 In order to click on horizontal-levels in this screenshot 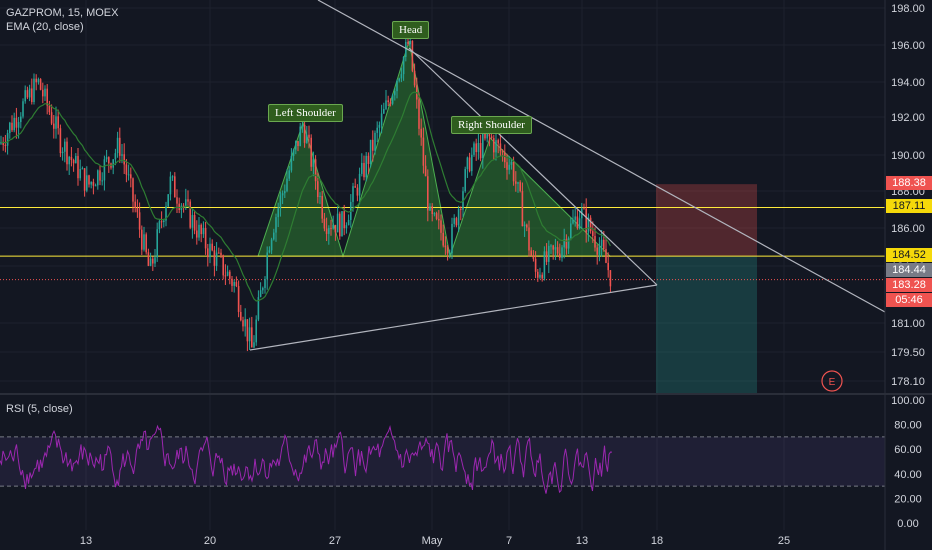, I will do `click(442, 243)`.